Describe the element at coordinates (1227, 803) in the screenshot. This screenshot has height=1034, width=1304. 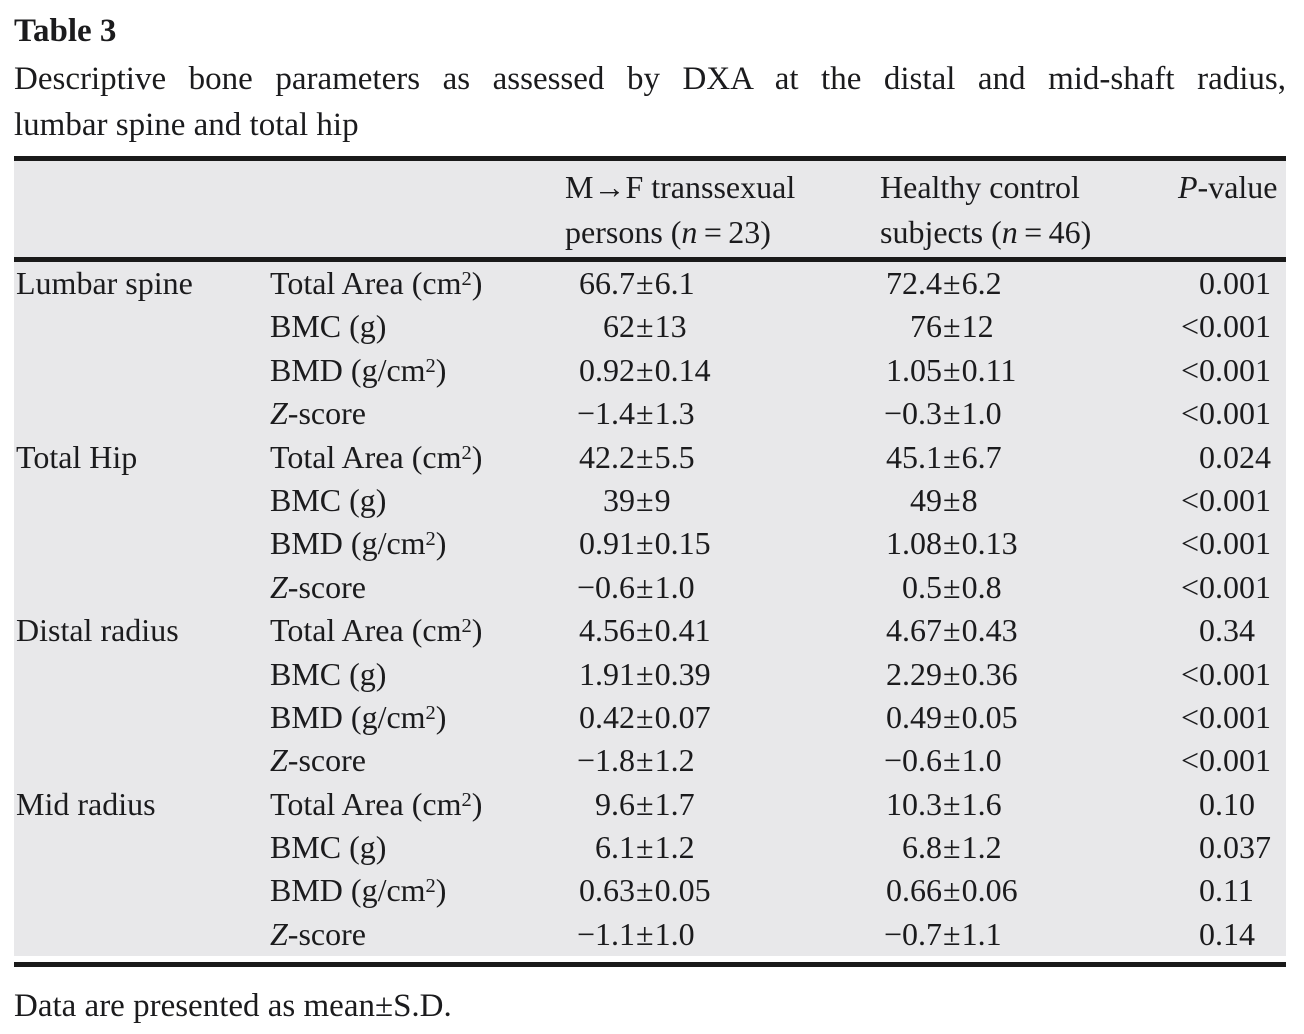
I see `p-value: 0.10` at that location.